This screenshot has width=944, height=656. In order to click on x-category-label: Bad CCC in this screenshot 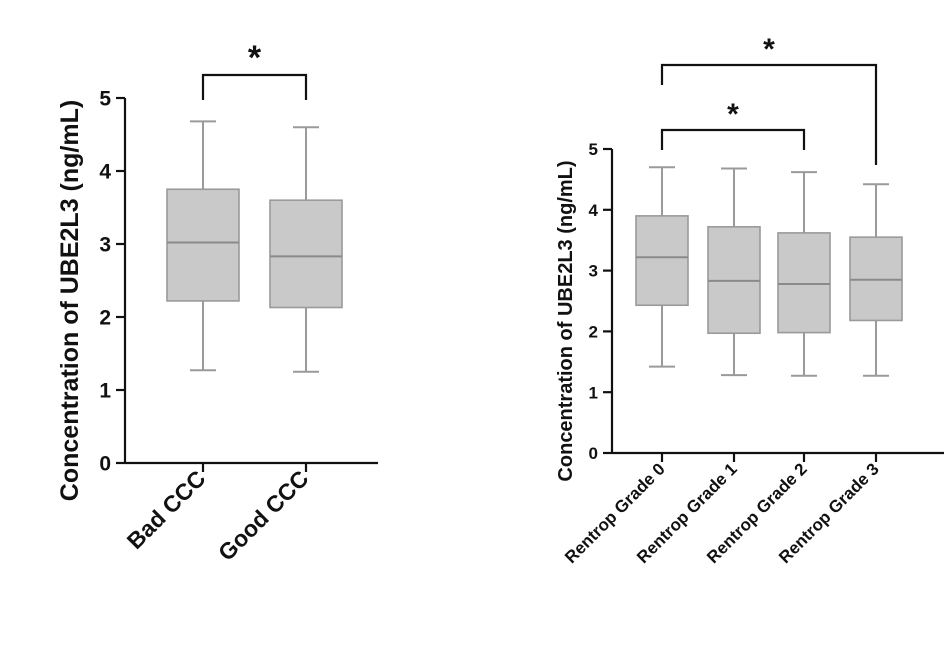, I will do `click(166, 509)`.